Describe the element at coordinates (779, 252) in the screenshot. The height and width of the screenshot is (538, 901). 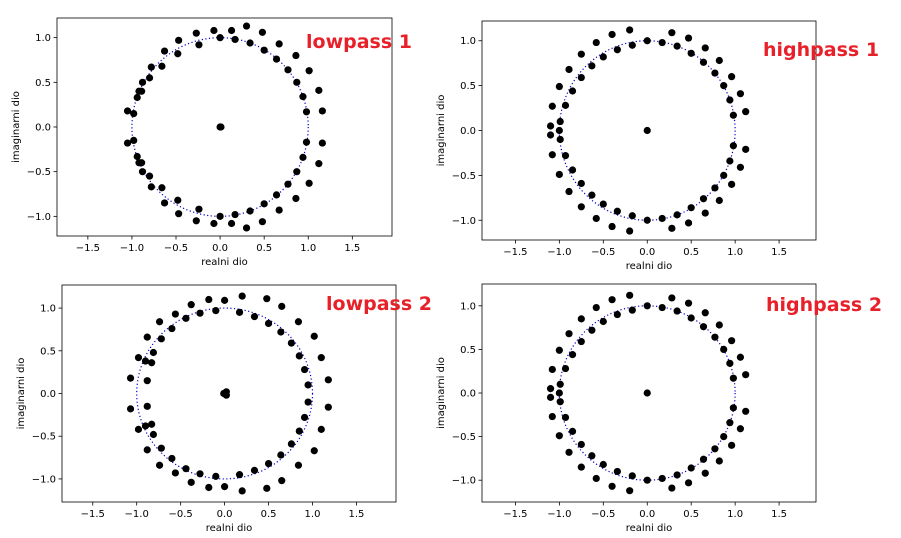
I see `x-tick-label: 1.5` at that location.